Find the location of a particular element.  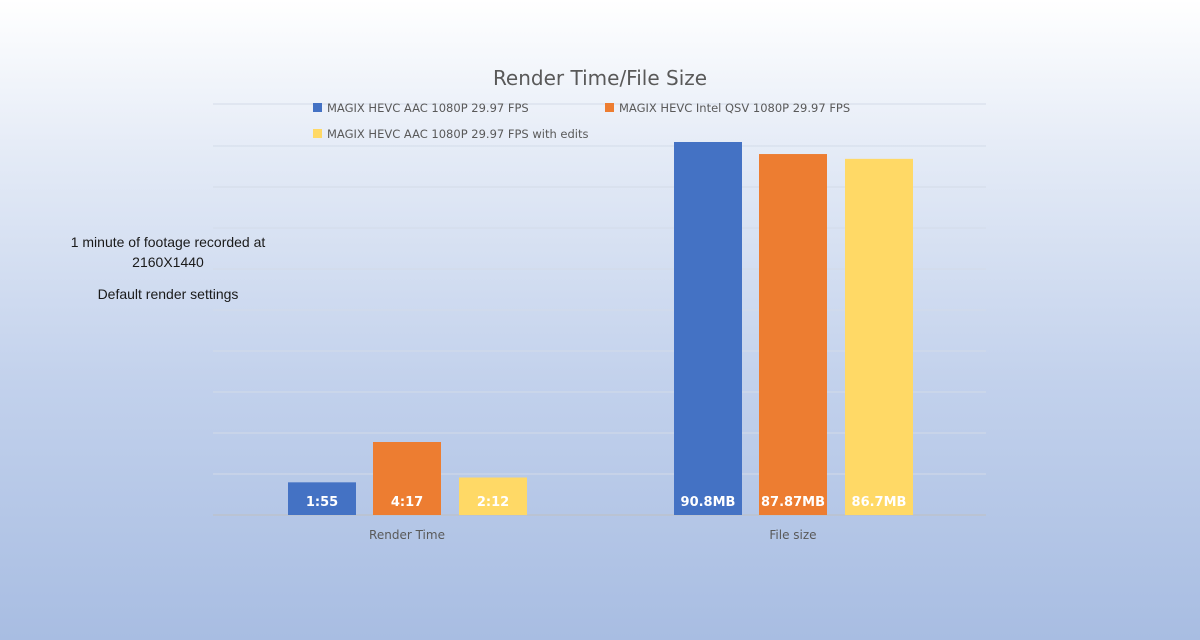

bar-value-label: 2:12 is located at coordinates (493, 502).